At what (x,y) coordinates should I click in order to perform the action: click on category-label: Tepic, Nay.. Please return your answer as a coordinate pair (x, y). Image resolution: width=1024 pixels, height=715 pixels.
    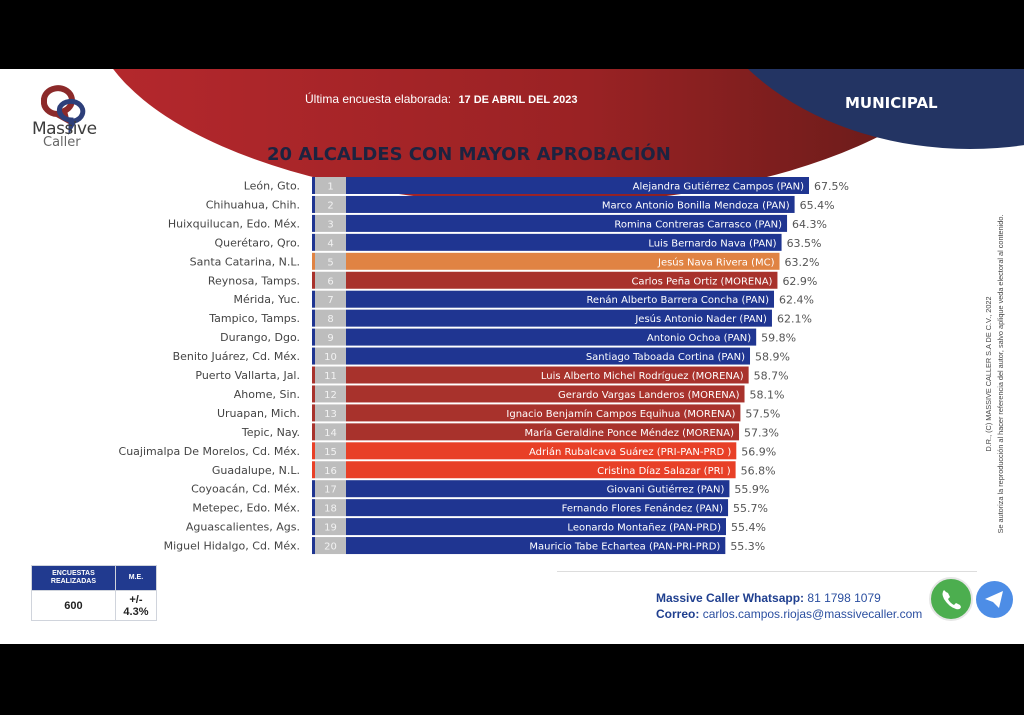
    Looking at the image, I should click on (270, 432).